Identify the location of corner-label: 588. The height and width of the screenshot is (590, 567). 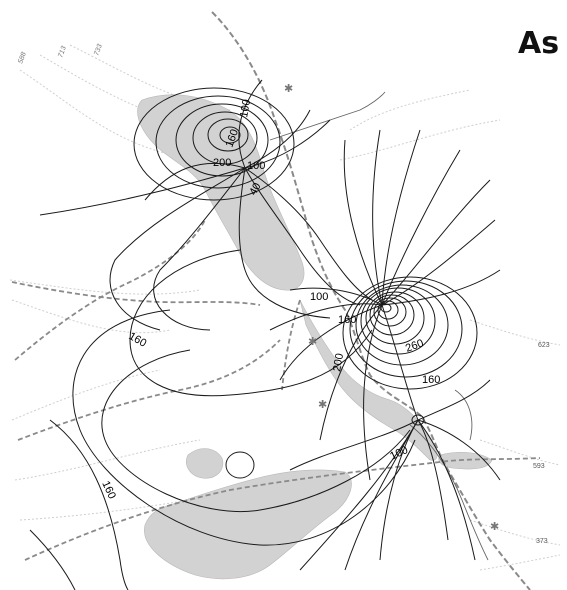
(22, 57).